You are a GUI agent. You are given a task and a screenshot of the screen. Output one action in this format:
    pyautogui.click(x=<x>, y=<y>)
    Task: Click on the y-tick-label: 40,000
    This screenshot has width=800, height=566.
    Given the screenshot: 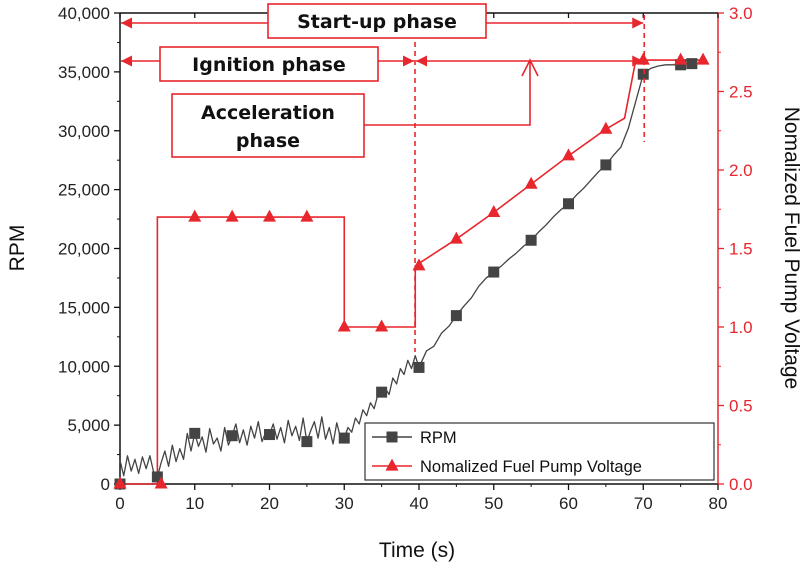 What is the action you would take?
    pyautogui.click(x=84, y=13)
    